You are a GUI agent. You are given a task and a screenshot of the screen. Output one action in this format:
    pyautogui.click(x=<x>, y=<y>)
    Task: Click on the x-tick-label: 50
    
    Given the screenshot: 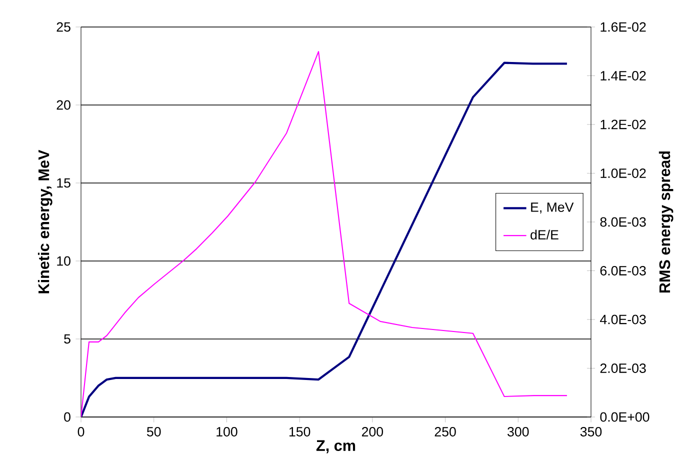 What is the action you would take?
    pyautogui.click(x=153, y=431)
    